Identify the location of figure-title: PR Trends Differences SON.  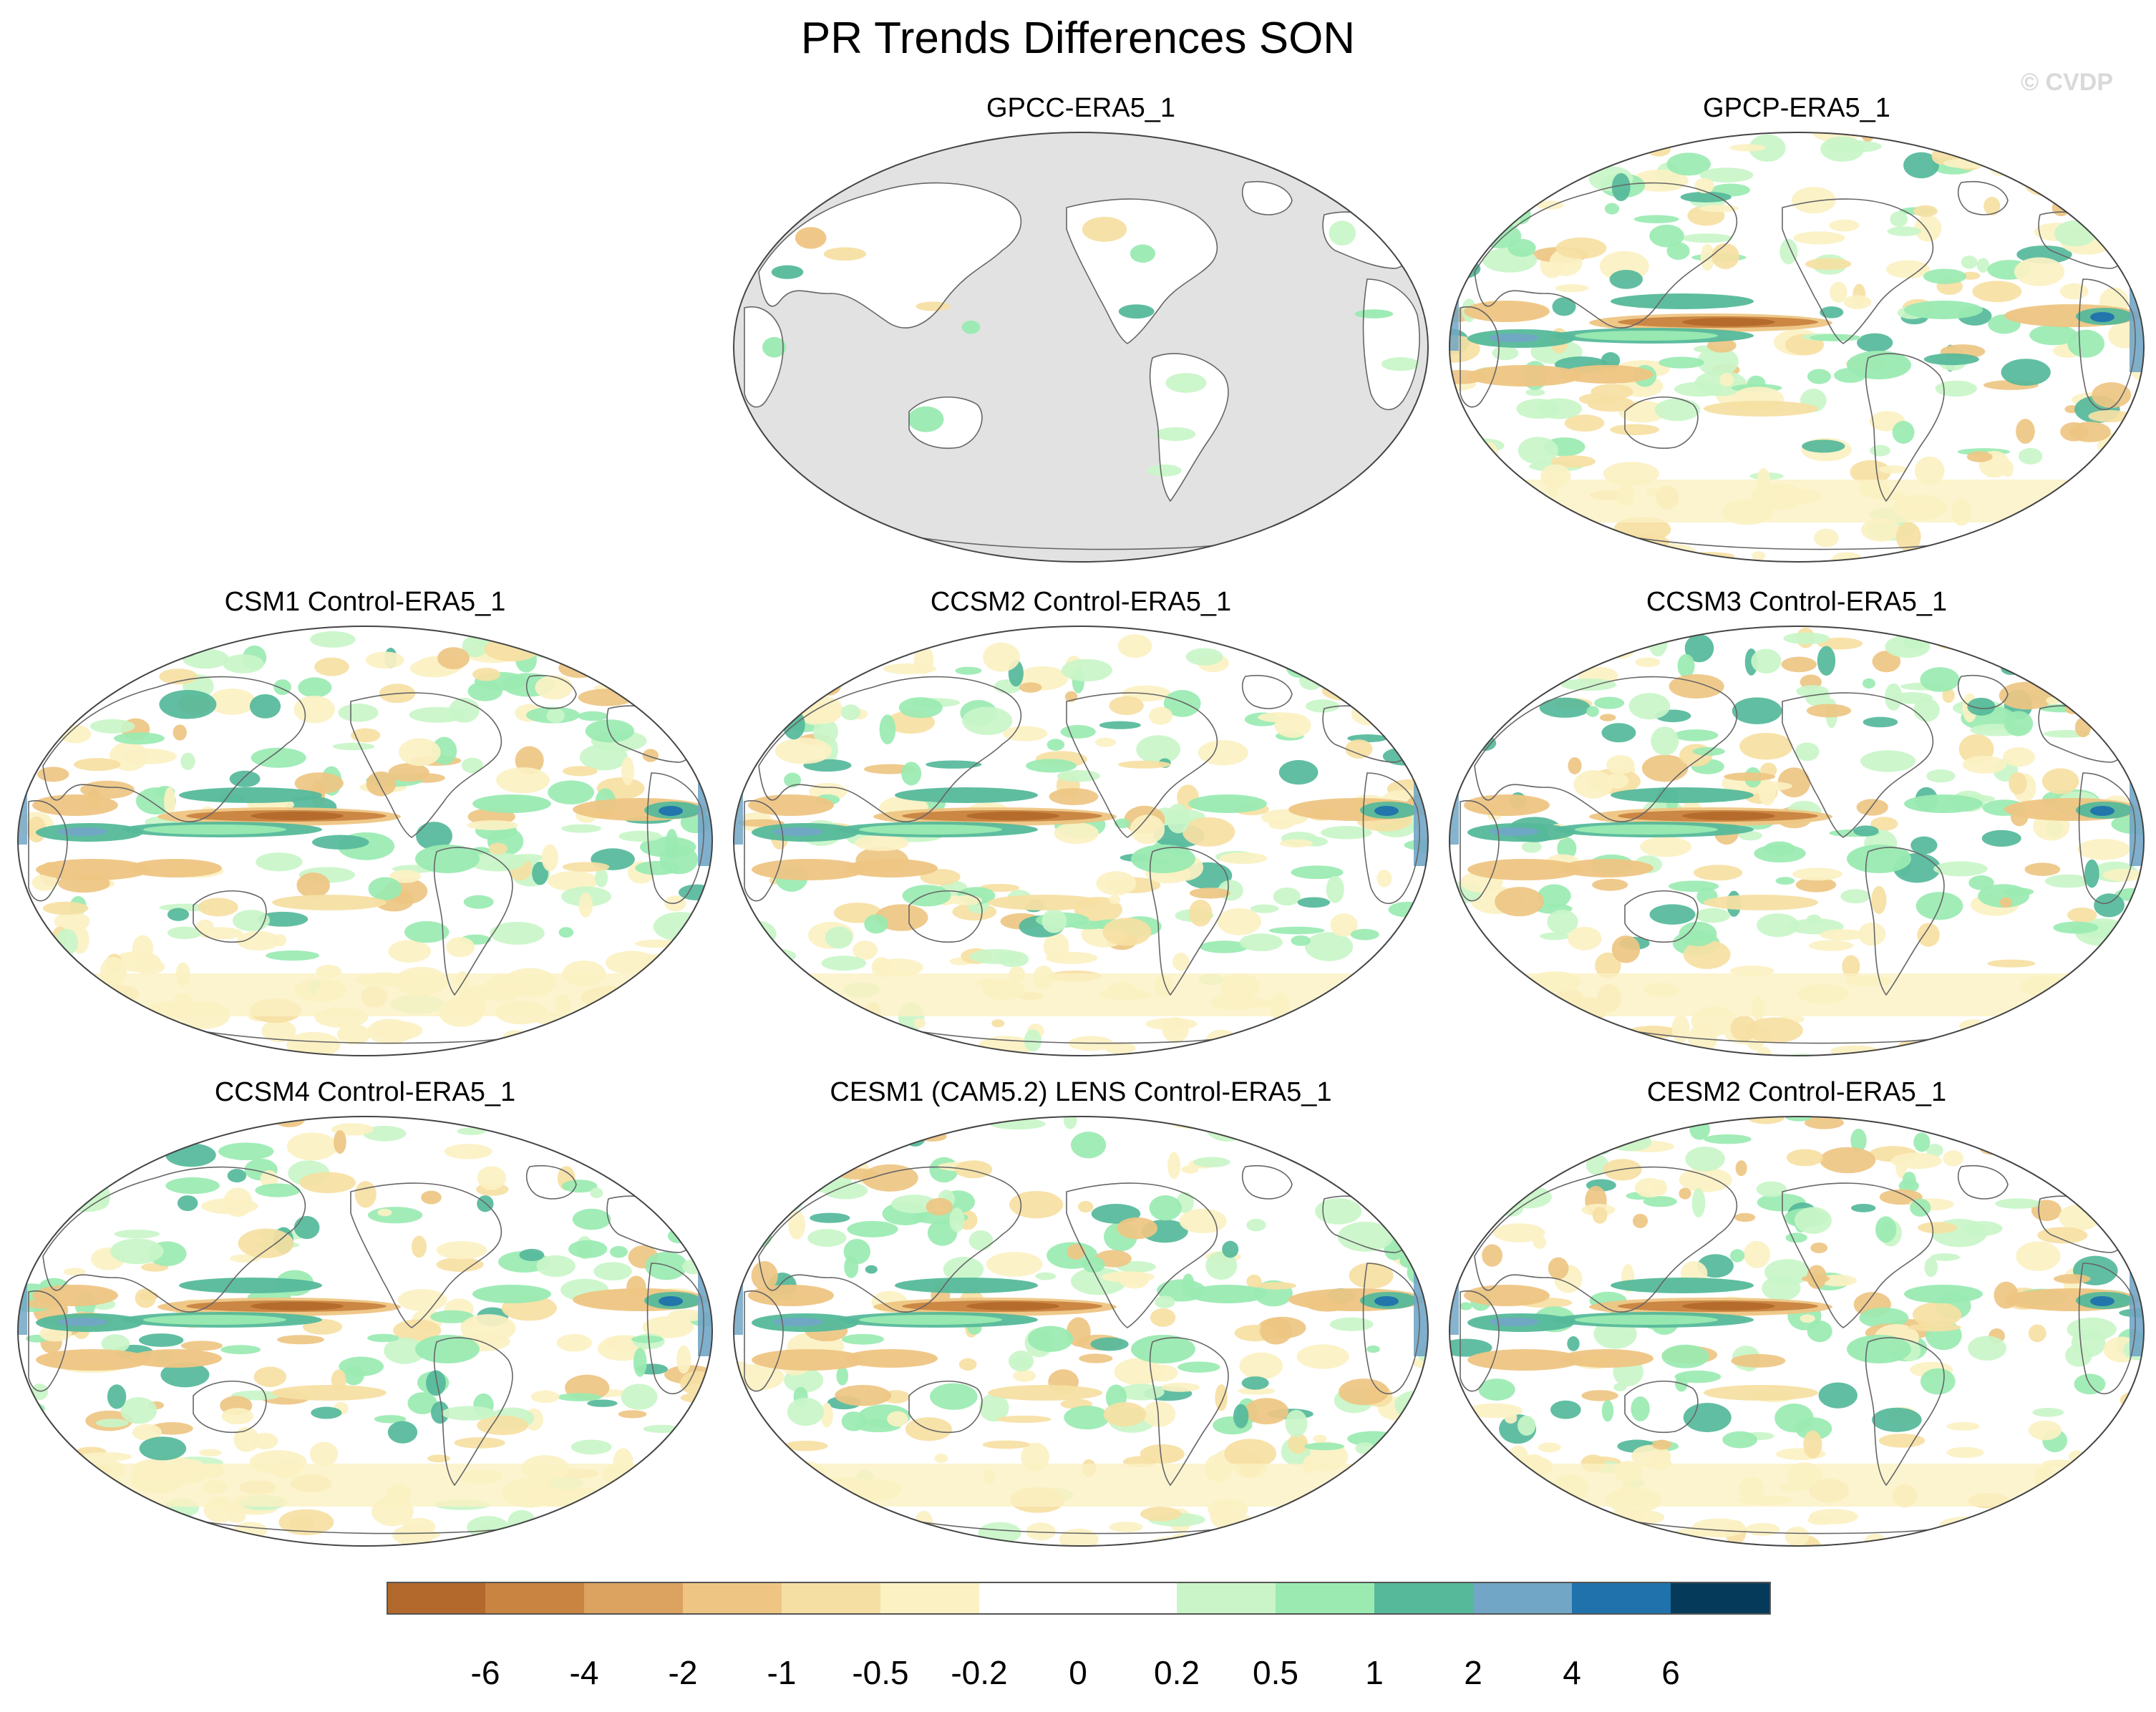
(1078, 38).